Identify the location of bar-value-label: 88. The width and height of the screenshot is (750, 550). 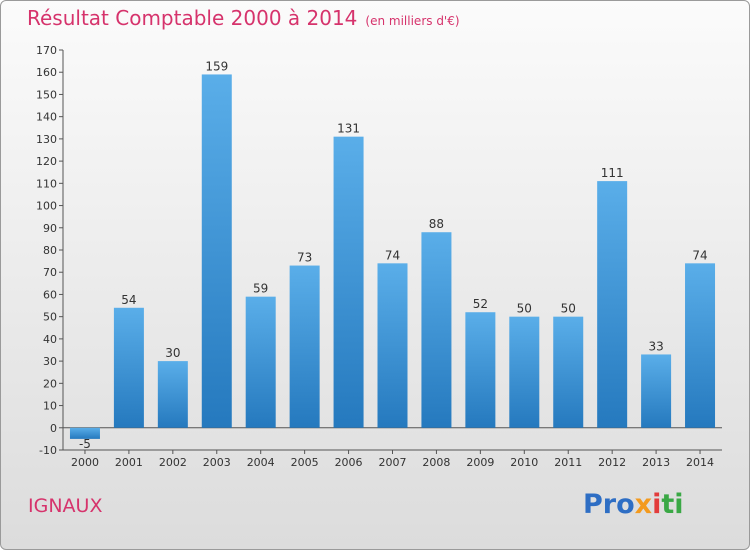
(436, 224).